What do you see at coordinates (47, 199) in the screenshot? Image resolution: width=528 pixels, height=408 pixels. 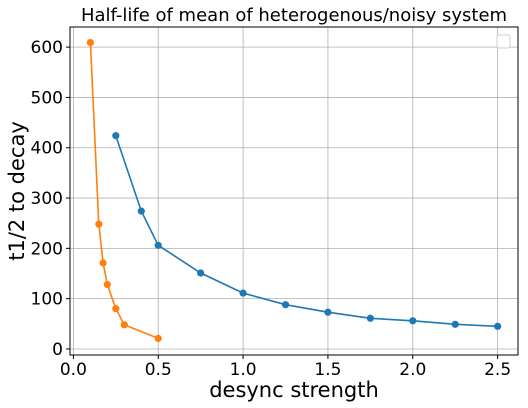 I see `y-tick-label: 300` at bounding box center [47, 199].